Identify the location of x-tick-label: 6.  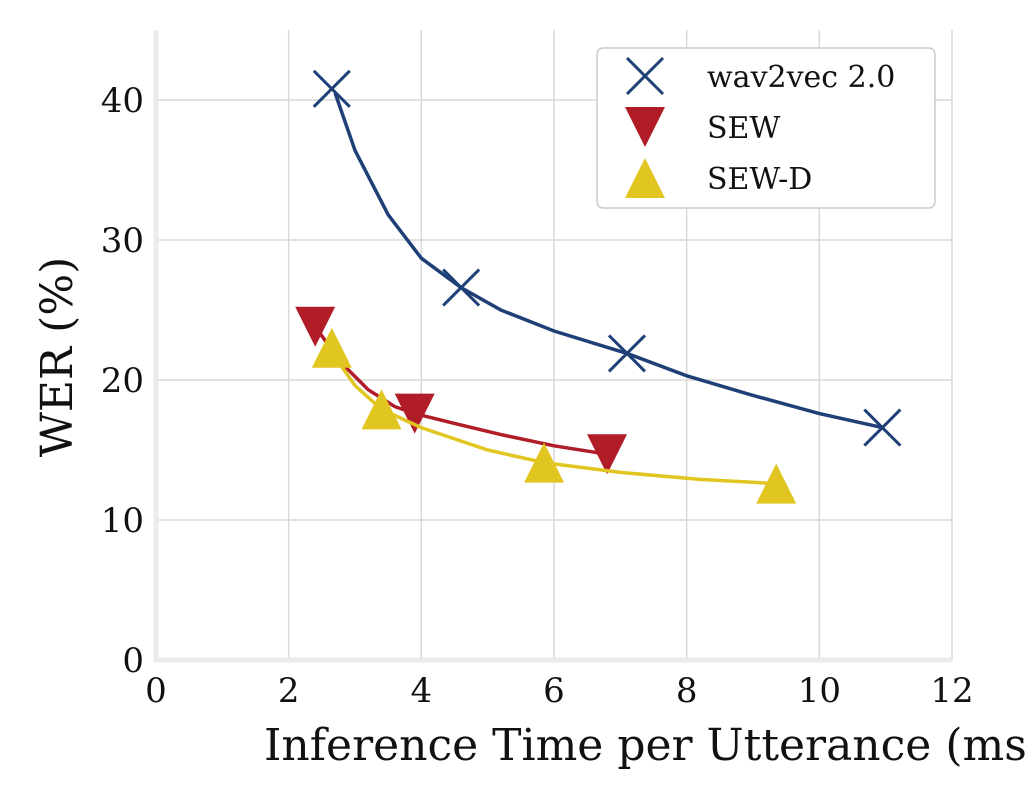
(554, 691).